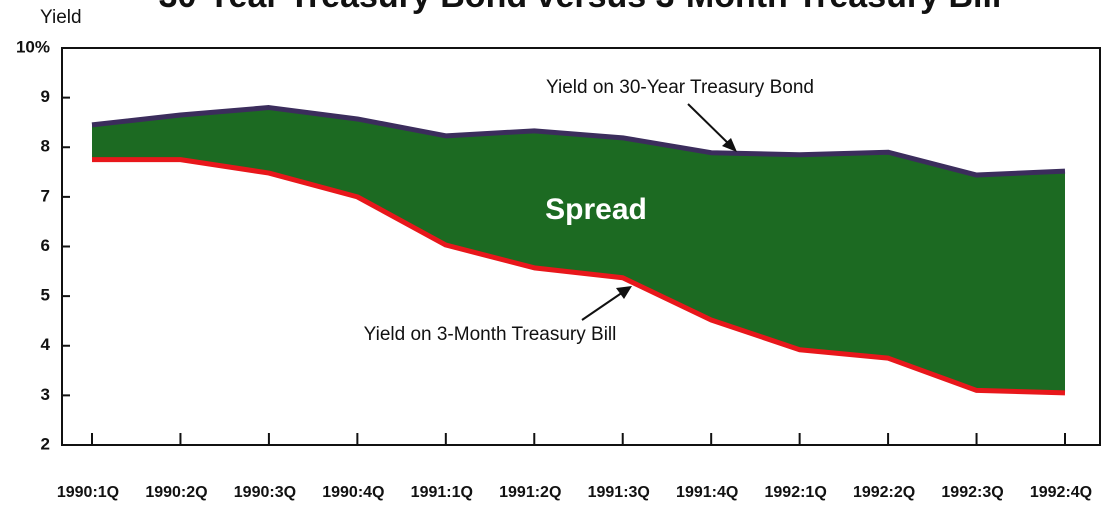  Describe the element at coordinates (45, 245) in the screenshot. I see `y-tick-label: 6` at that location.